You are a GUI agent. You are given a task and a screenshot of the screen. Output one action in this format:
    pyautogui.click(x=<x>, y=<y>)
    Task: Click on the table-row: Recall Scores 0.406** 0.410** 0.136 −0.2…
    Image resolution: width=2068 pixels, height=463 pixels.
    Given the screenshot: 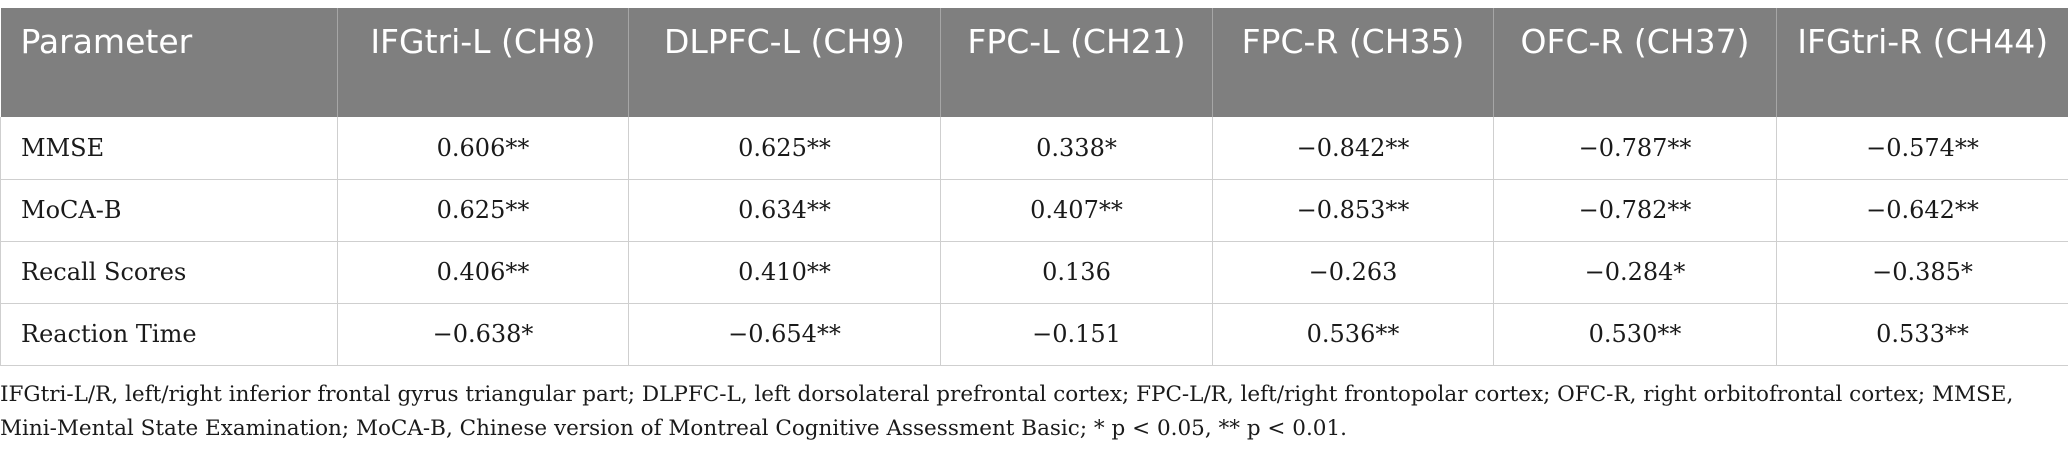 What is the action you would take?
    pyautogui.click(x=1034, y=272)
    